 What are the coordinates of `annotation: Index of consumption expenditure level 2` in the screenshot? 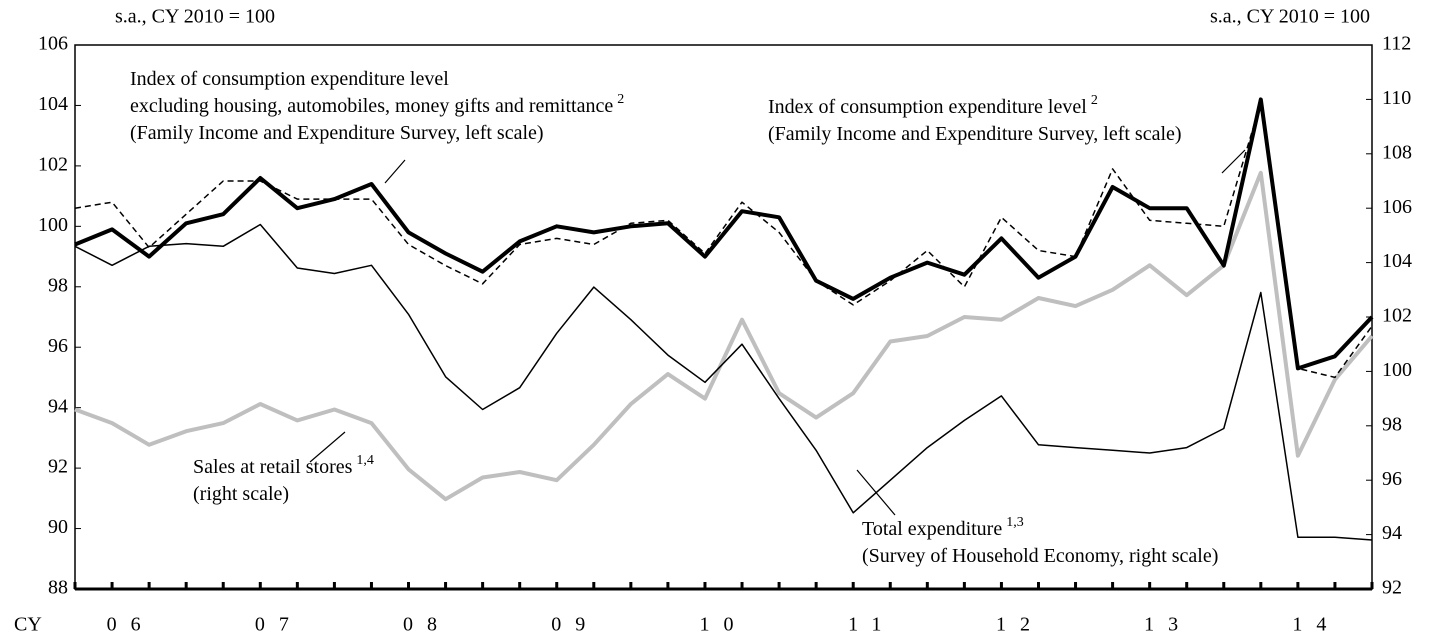 It's located at (933, 105).